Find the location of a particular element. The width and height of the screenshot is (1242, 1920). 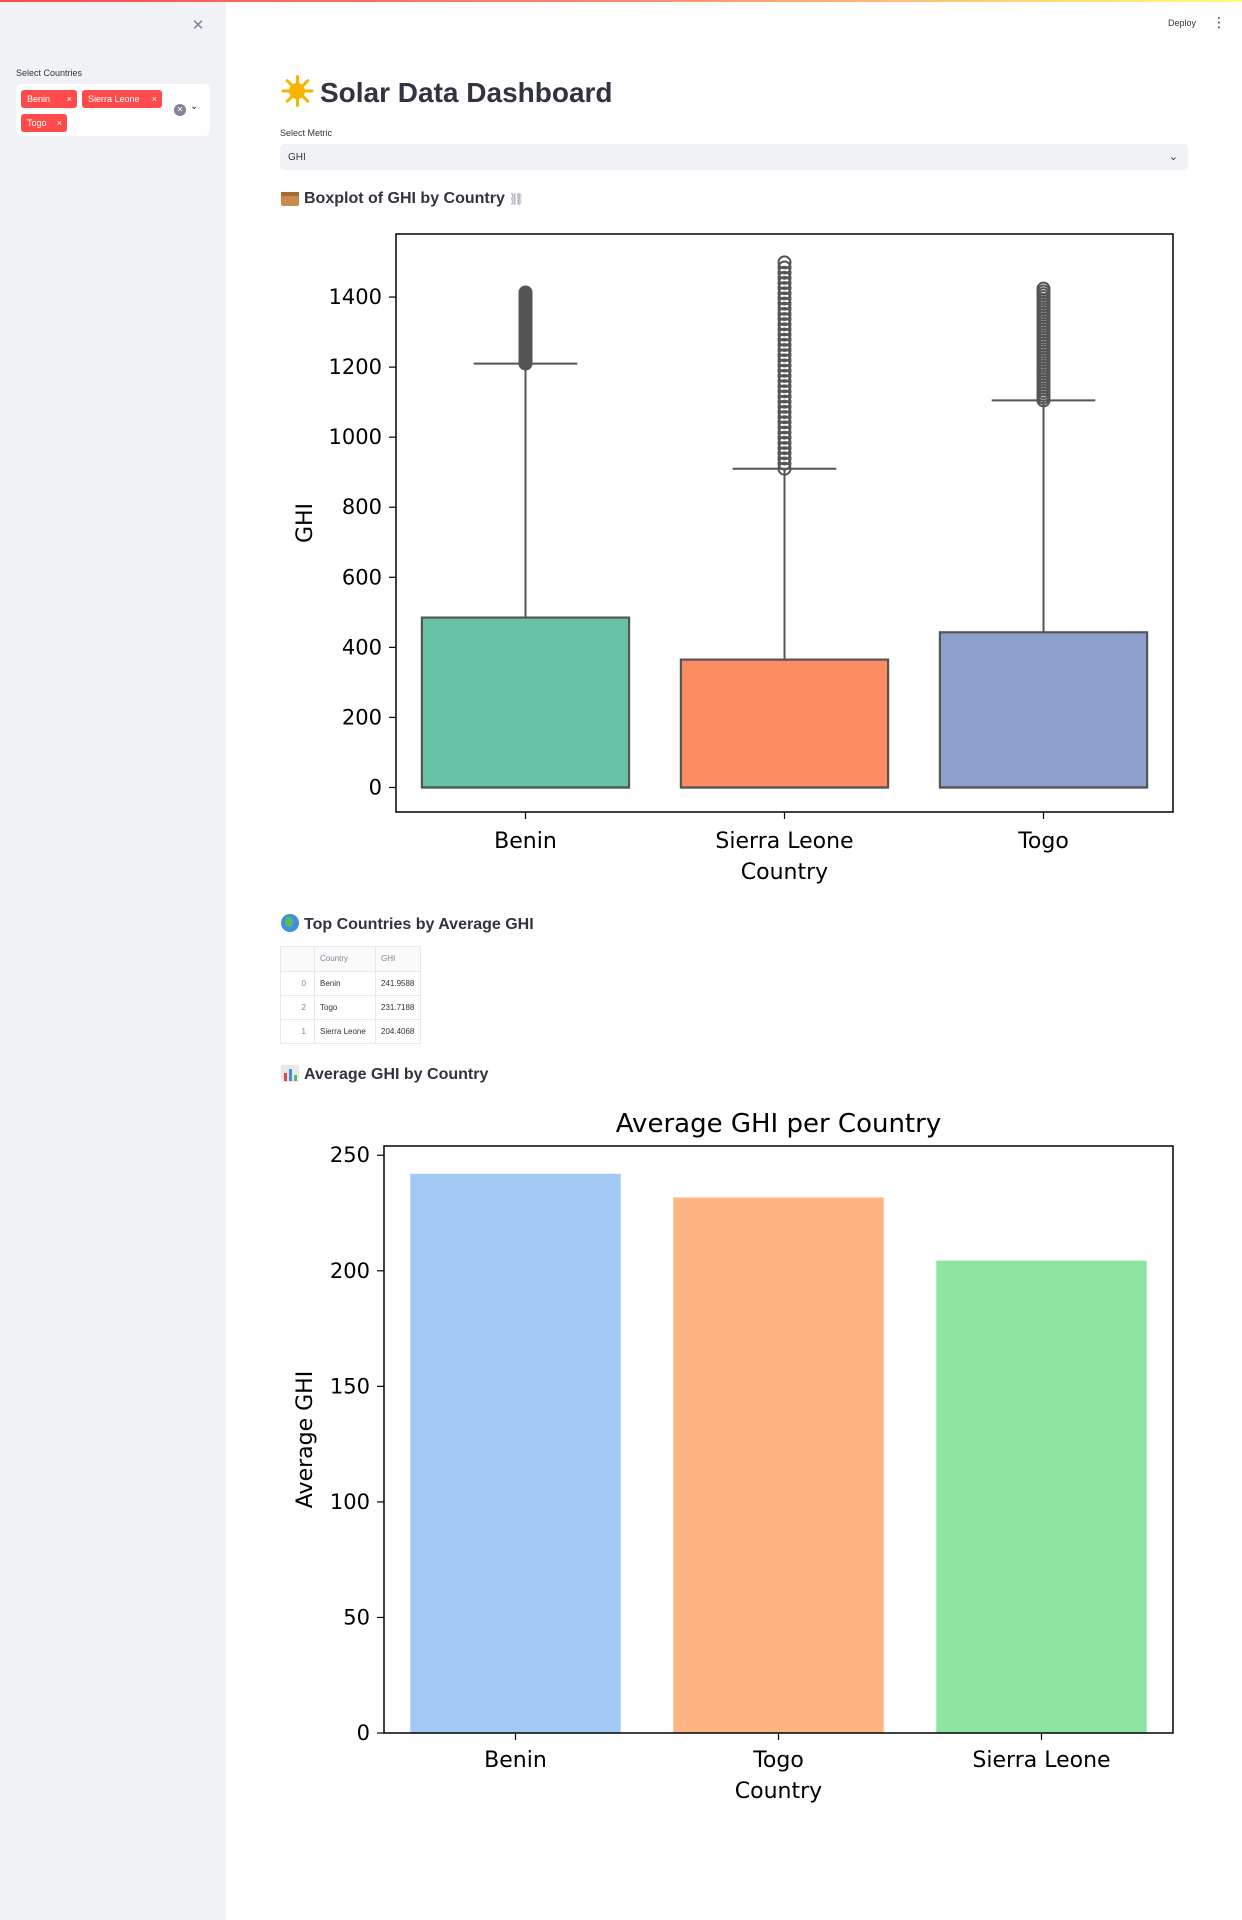

y-axis-label: GHI is located at coordinates (305, 523).